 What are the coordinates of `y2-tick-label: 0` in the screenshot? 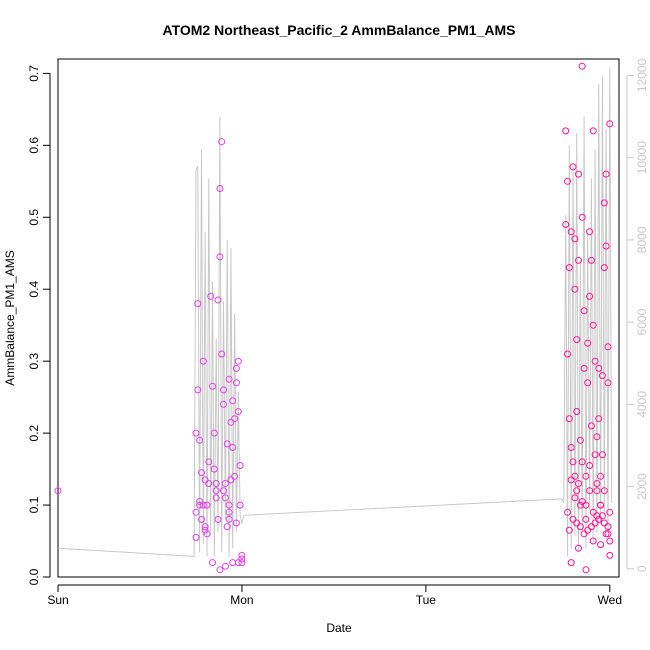 It's located at (642, 568).